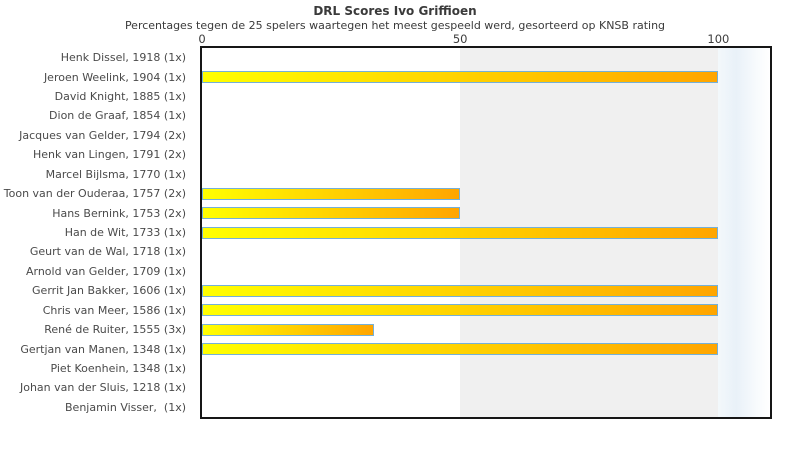  What do you see at coordinates (109, 155) in the screenshot?
I see `player-label: Henk van Lingen, 1791 (2x)` at bounding box center [109, 155].